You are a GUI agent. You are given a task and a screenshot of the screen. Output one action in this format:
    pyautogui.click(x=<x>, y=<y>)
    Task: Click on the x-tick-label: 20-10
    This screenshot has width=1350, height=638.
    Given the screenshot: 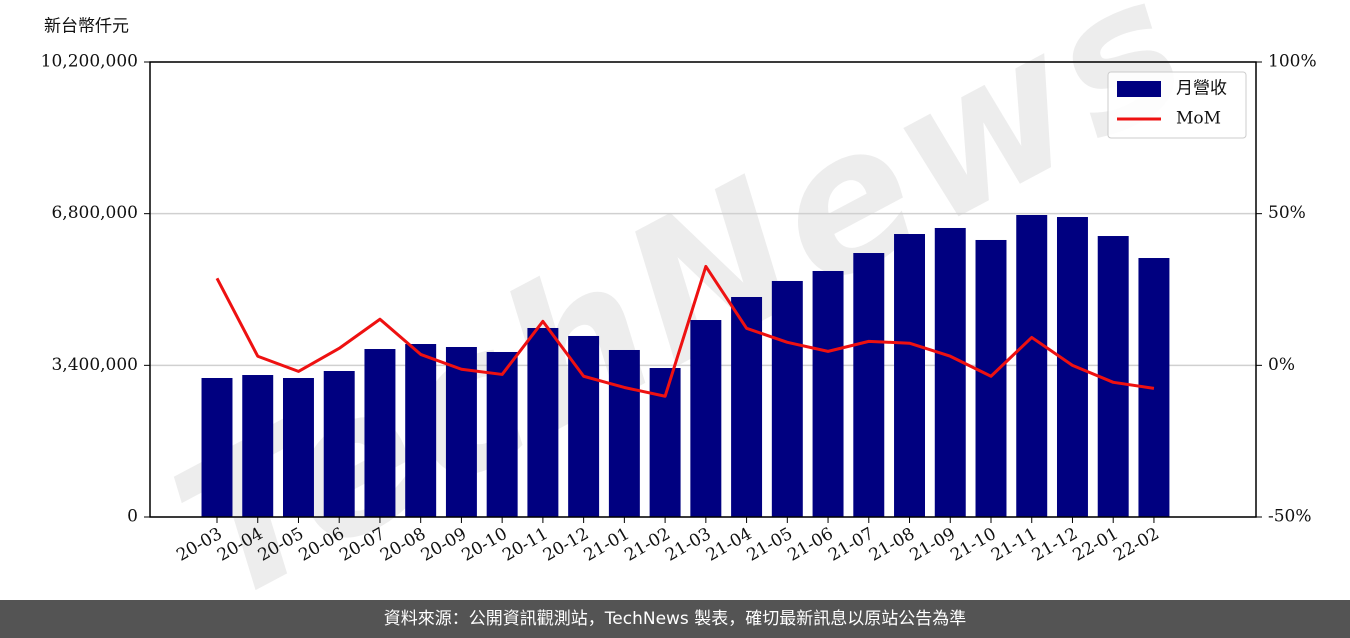 What is the action you would take?
    pyautogui.click(x=484, y=545)
    